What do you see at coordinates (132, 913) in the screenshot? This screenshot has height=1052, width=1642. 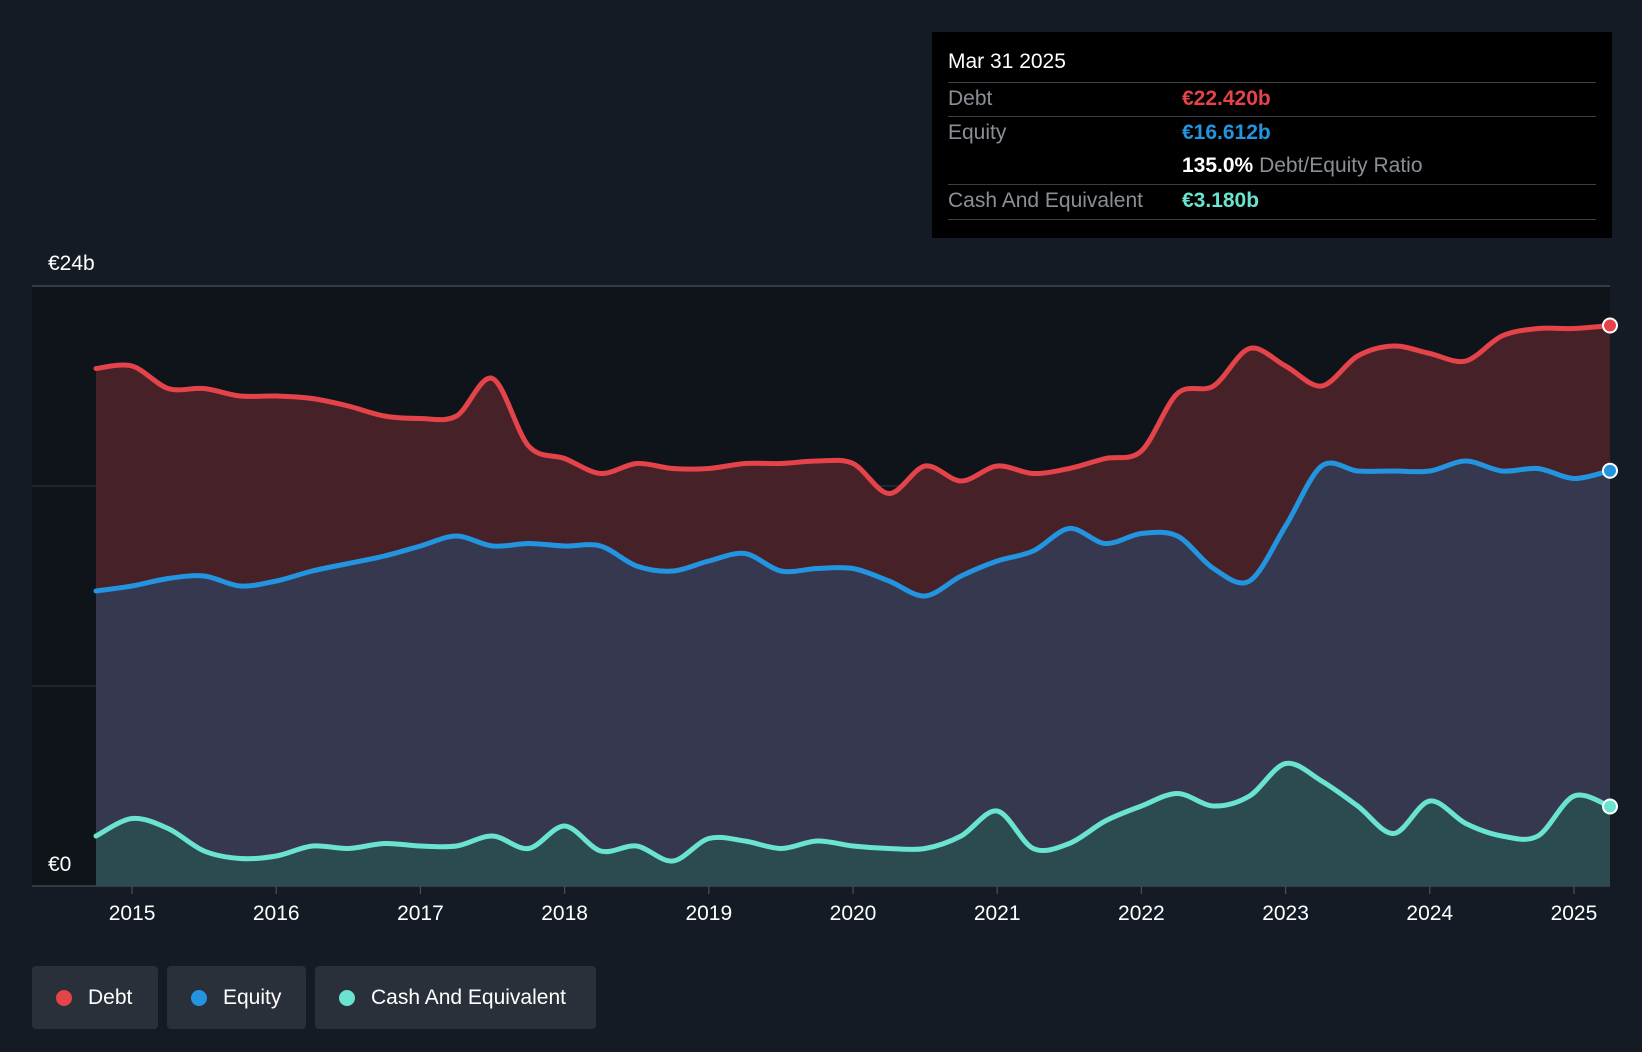 I see `x-tick-label: 2015` at bounding box center [132, 913].